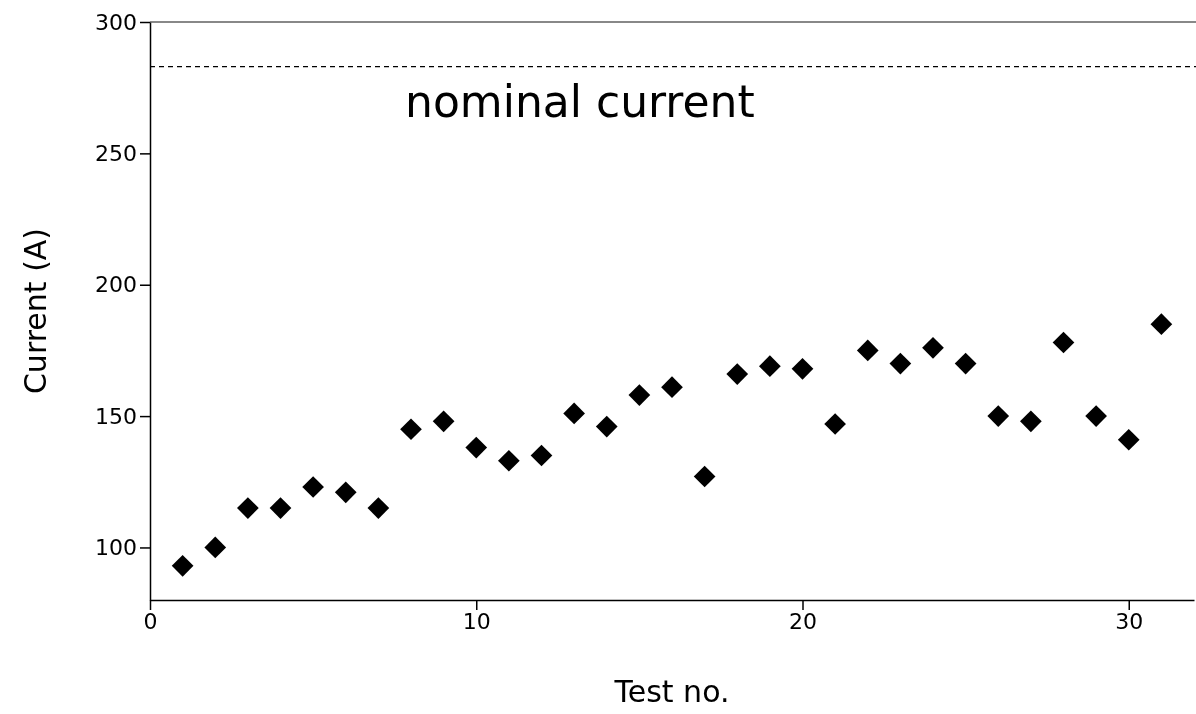 The width and height of the screenshot is (1196, 714). Describe the element at coordinates (35, 311) in the screenshot. I see `y-axis-title: Current (A)` at that location.